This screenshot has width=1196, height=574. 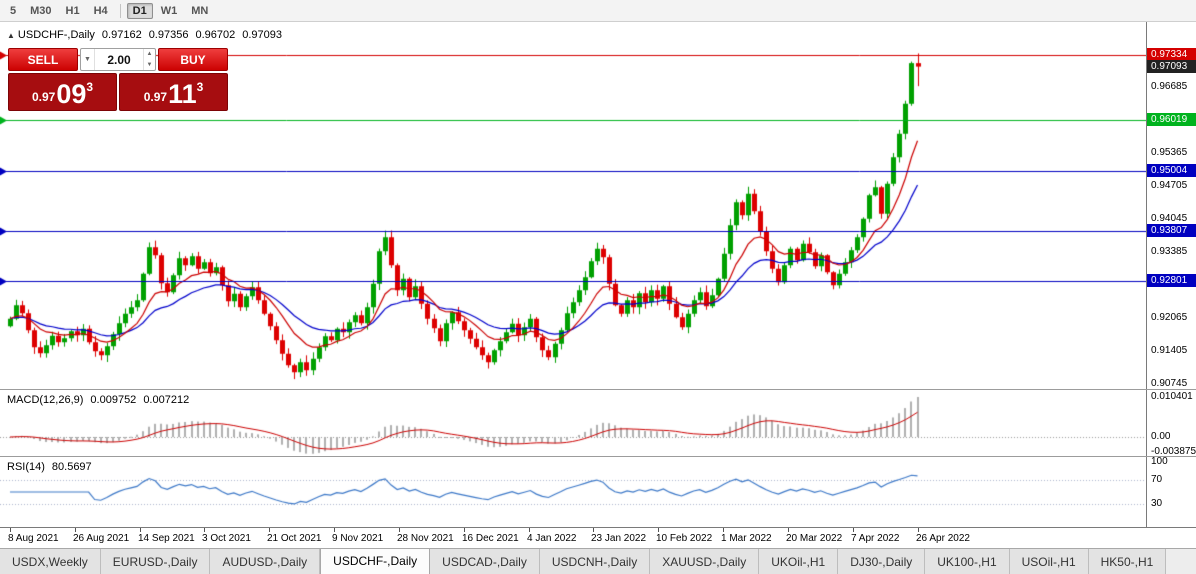 I want to click on time-axis-label: 20 Mar 2022, so click(x=814, y=538).